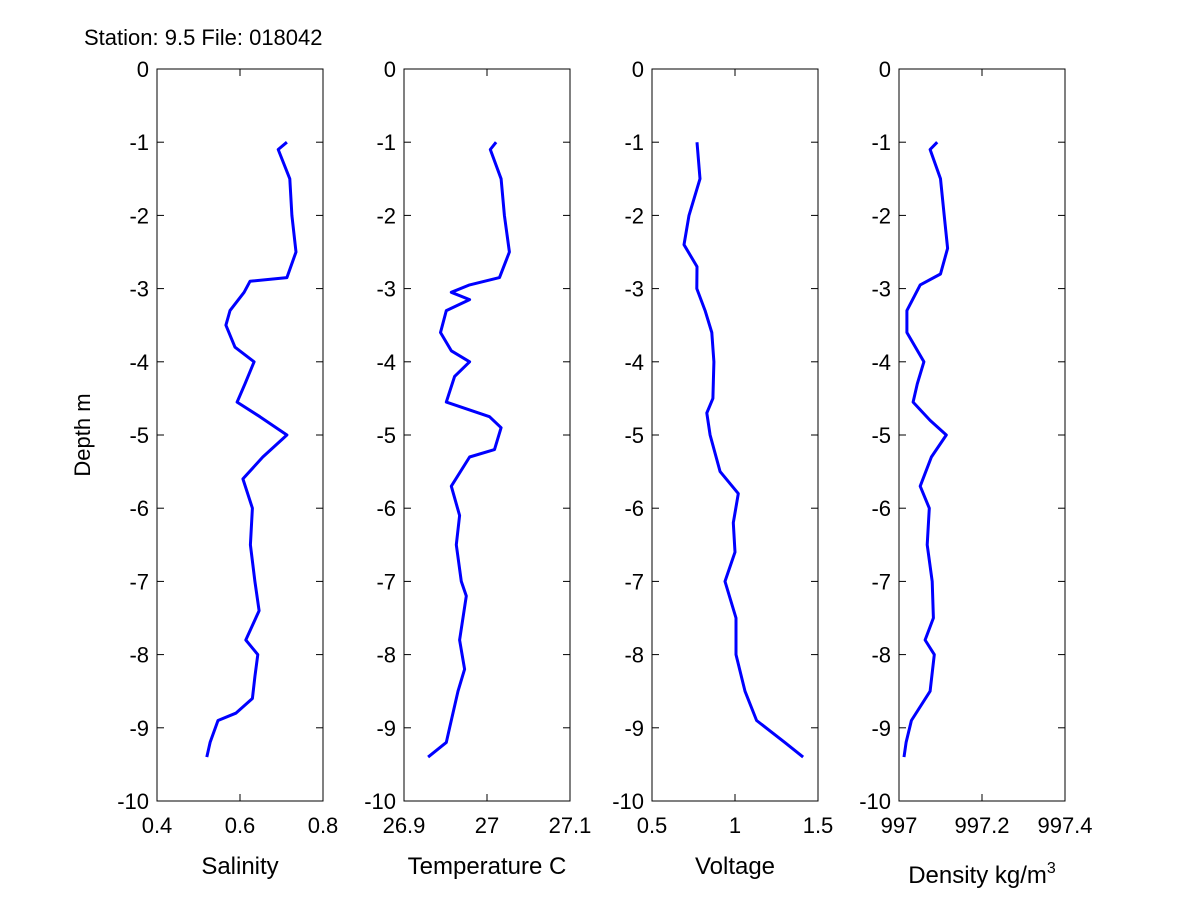 The image size is (1200, 906). Describe the element at coordinates (899, 825) in the screenshot. I see `x-tick-label: 997` at that location.